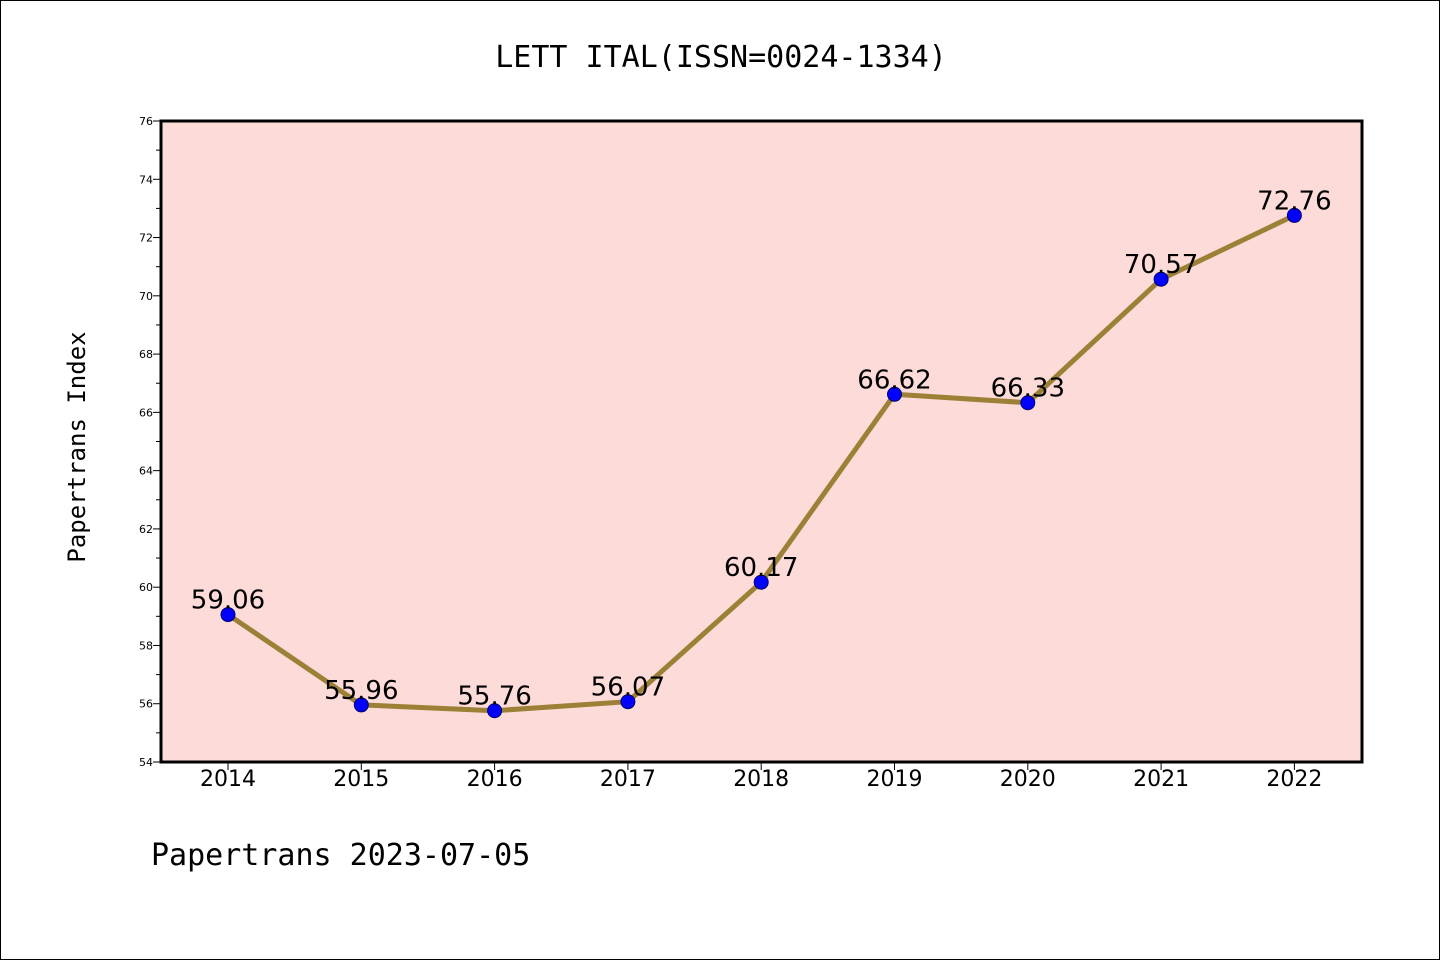 The image size is (1440, 961). I want to click on x-axis-ticks: 2014 2015 2016 2017 2018 2019 2020 2021 2022, so click(761, 777).